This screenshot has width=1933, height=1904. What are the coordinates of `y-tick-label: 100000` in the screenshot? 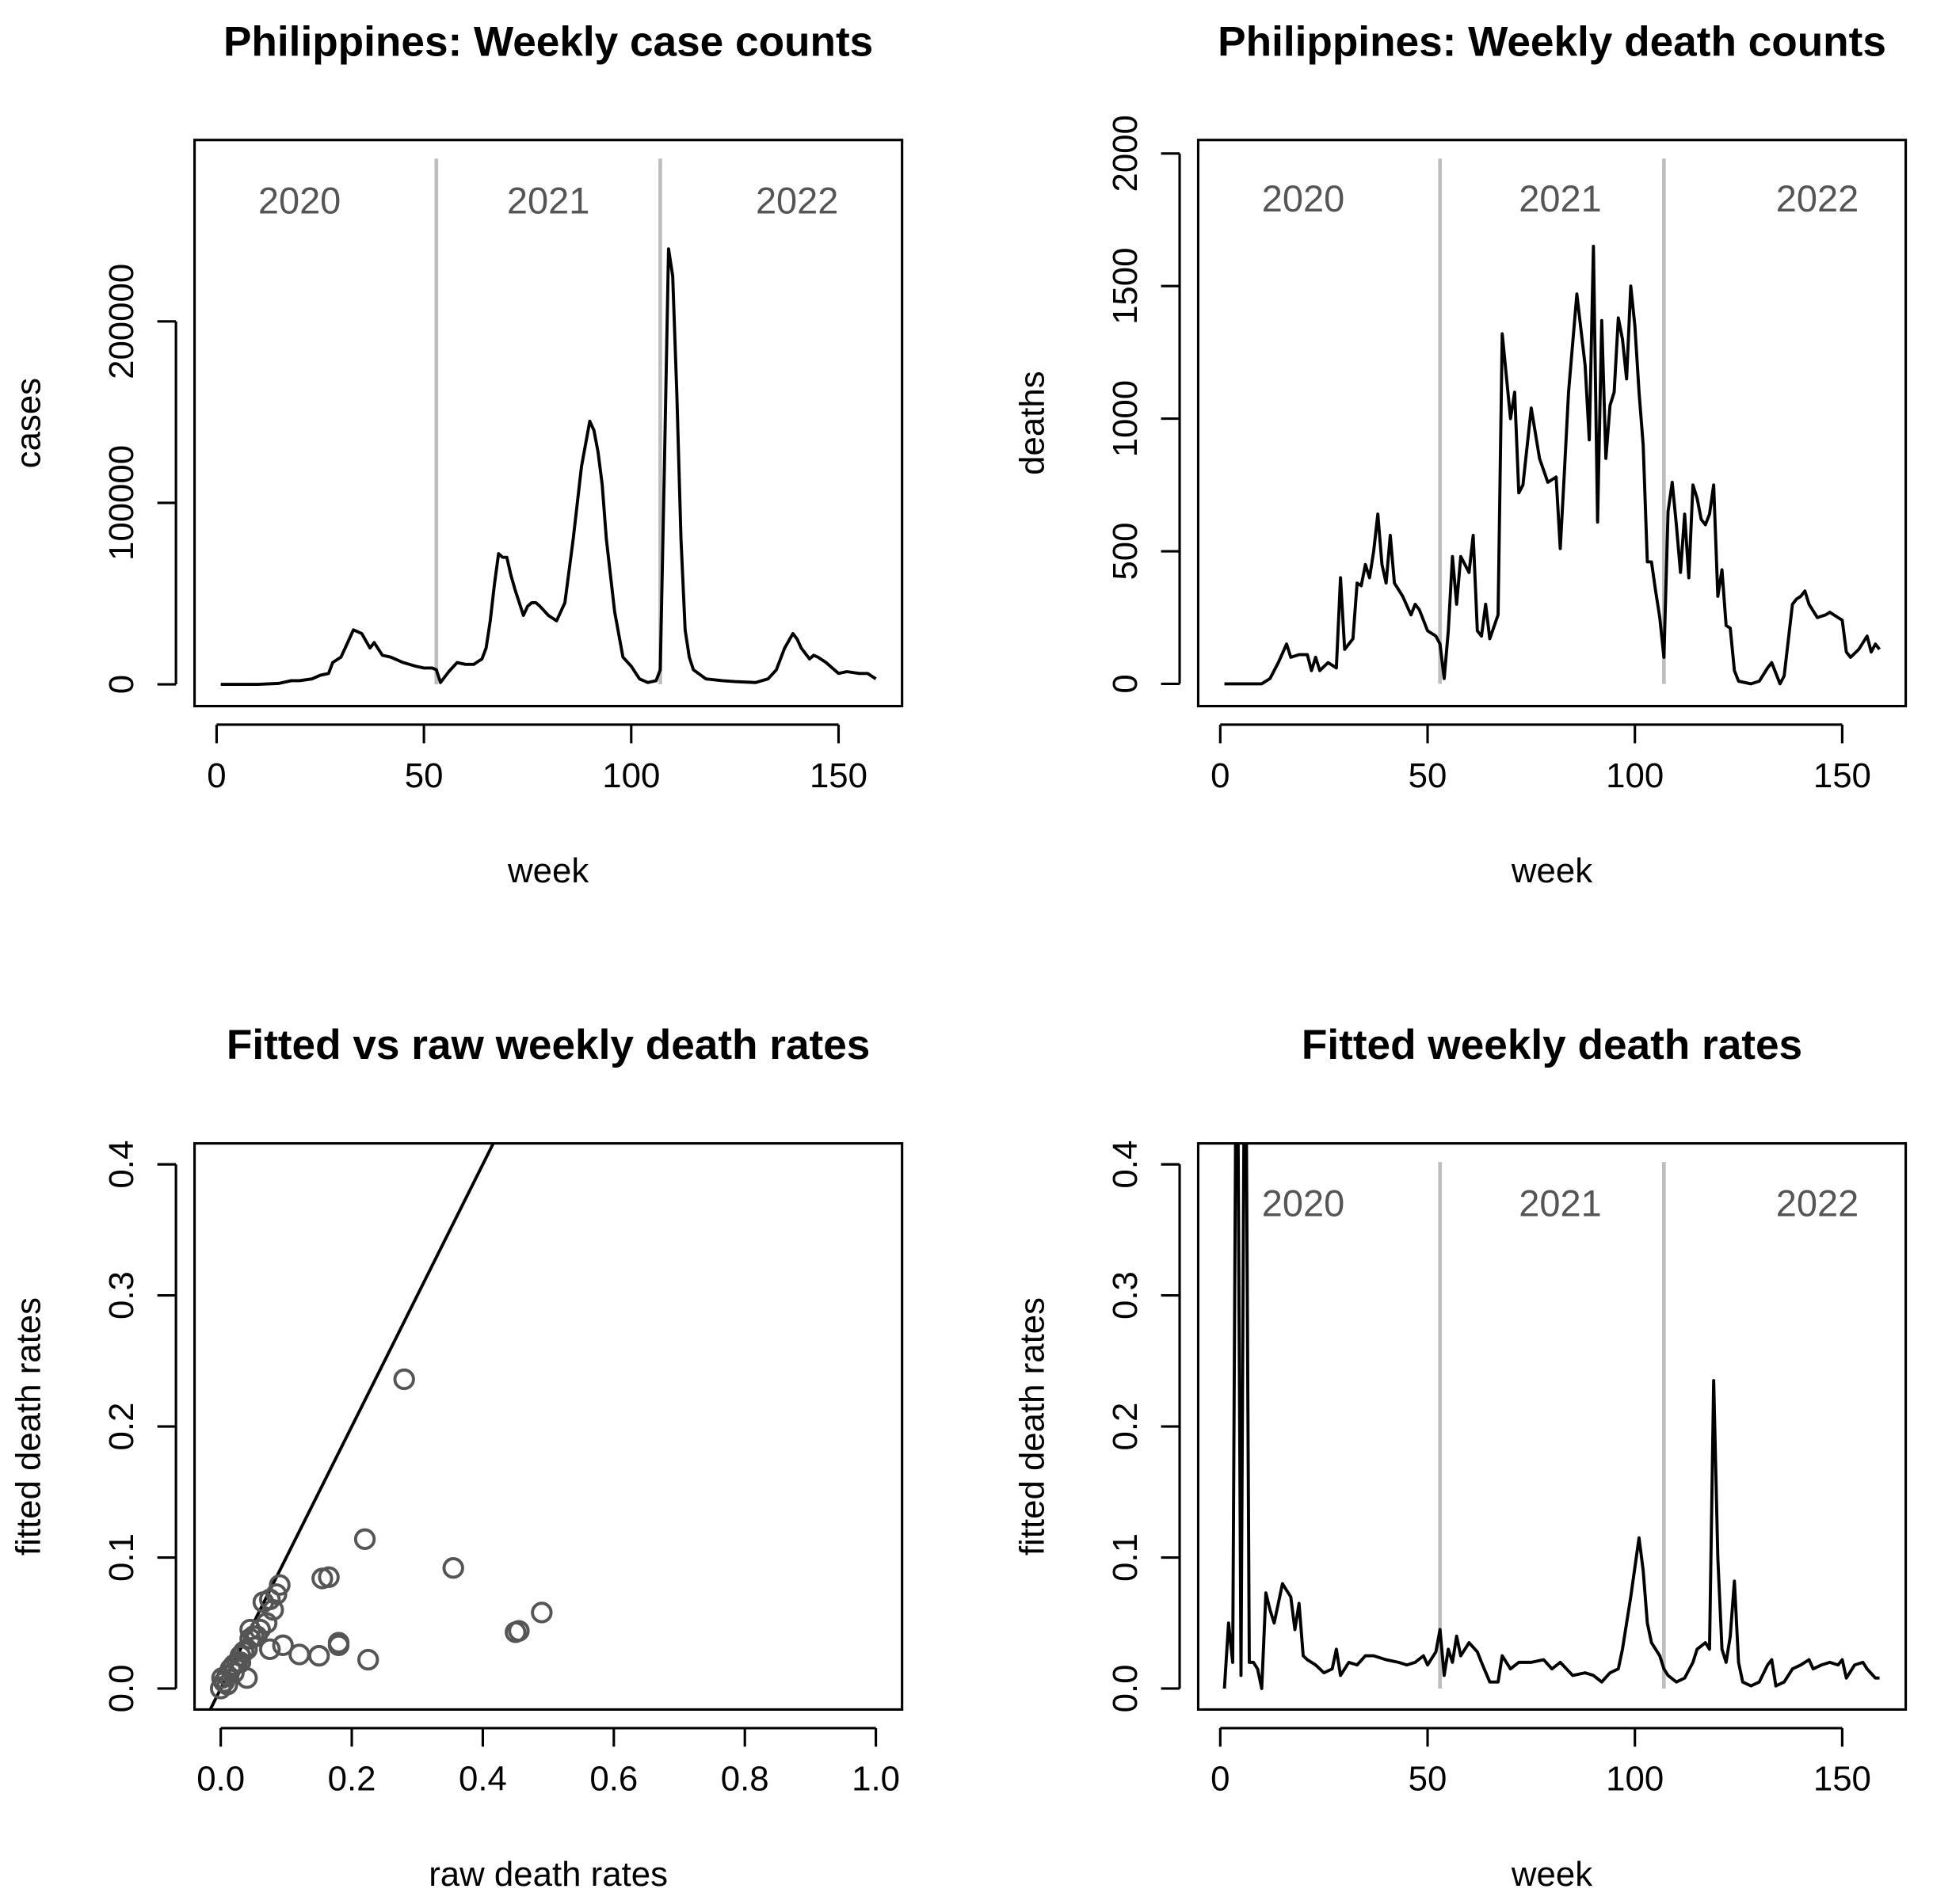 It's located at (122, 503).